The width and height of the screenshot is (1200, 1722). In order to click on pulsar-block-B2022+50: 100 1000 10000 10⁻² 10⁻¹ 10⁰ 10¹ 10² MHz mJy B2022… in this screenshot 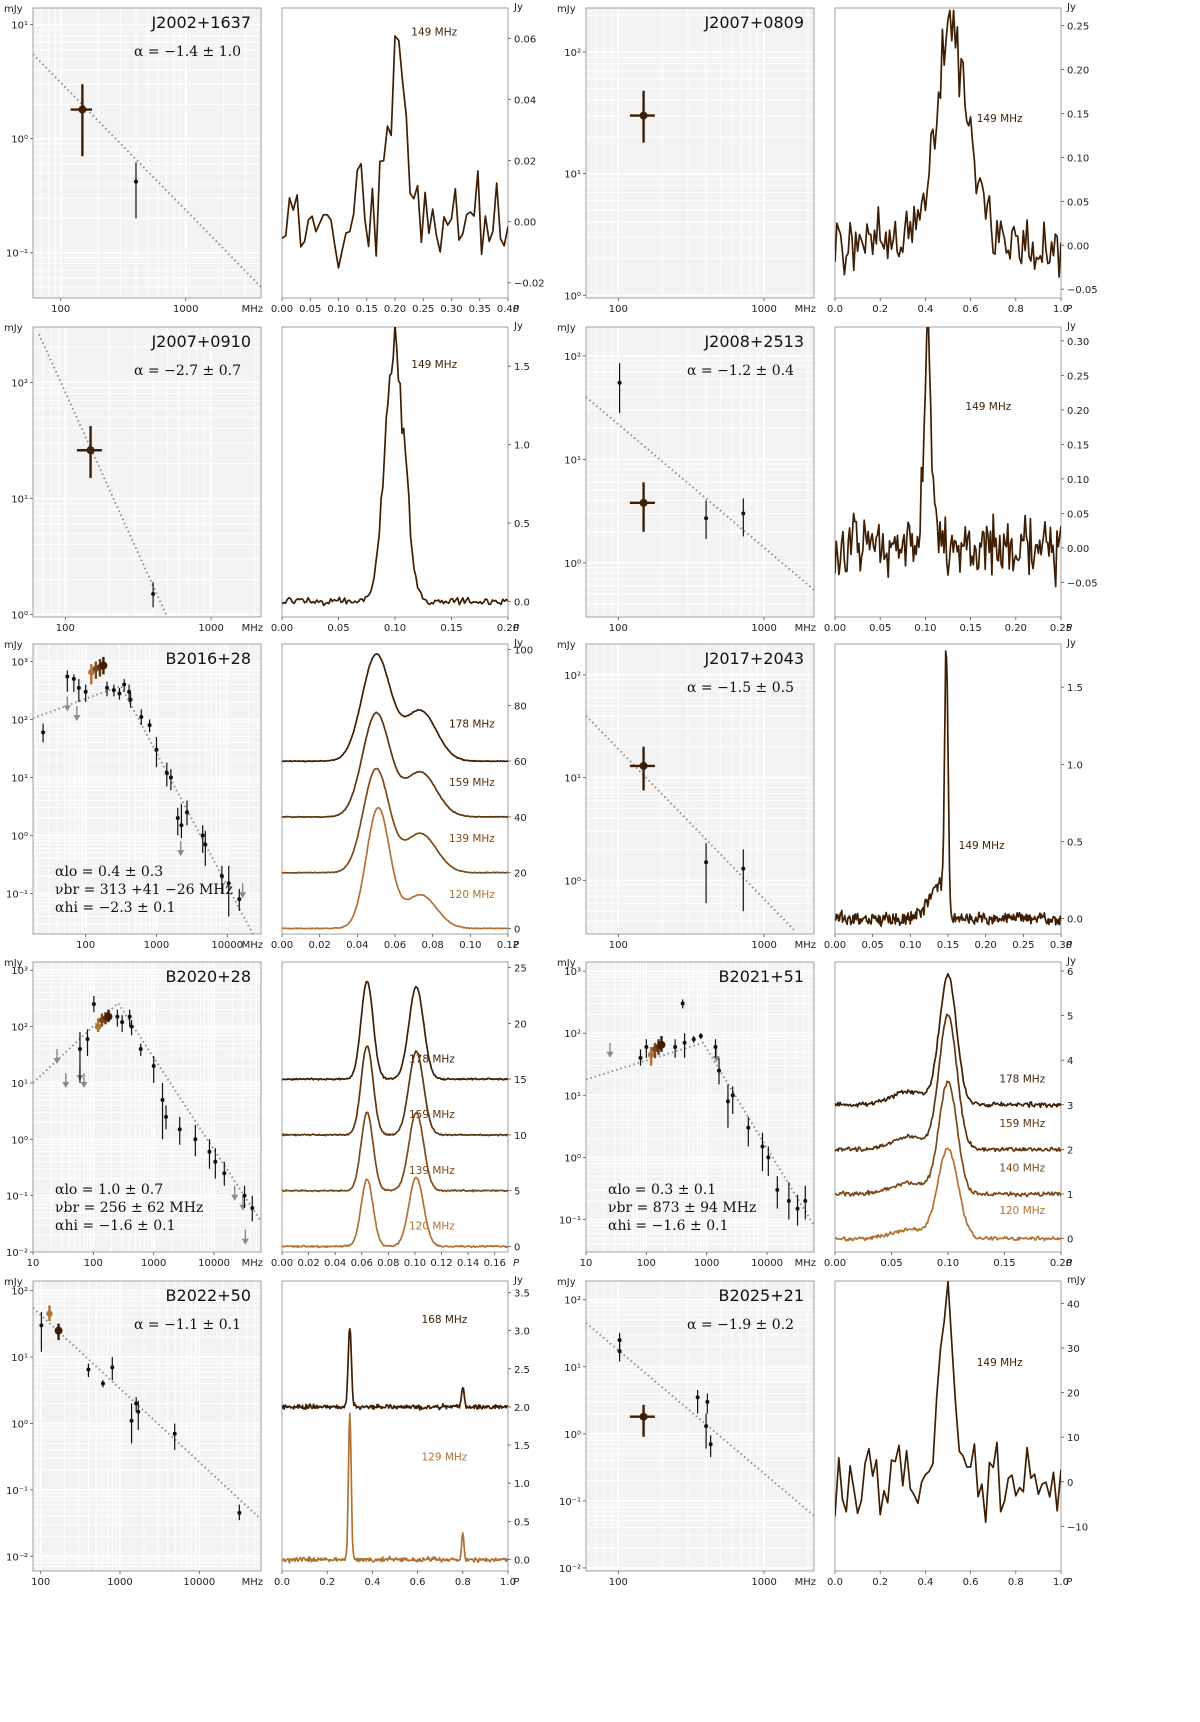, I will do `click(267, 1431)`.